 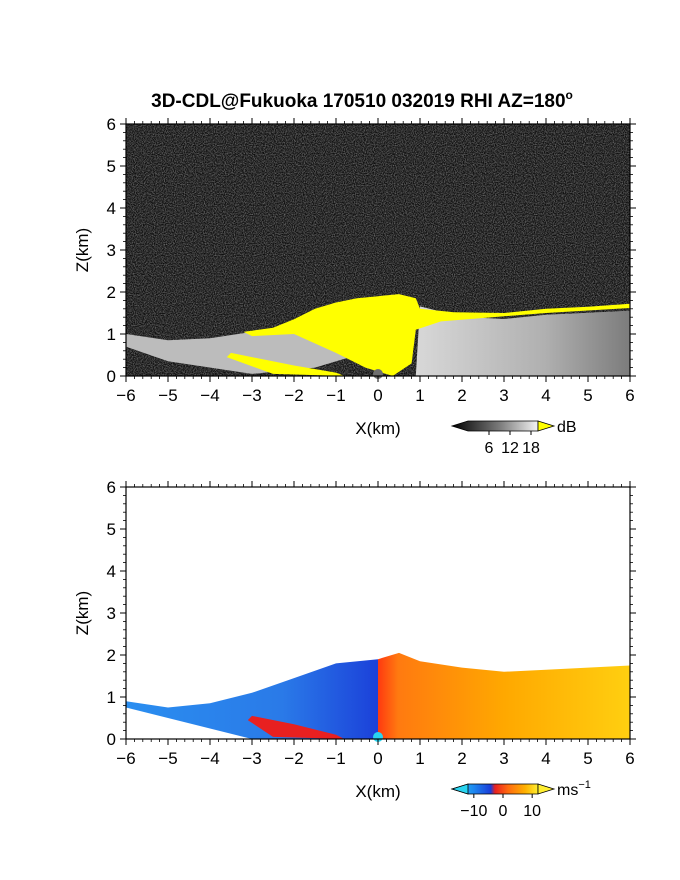 What do you see at coordinates (125, 395) in the screenshot?
I see `backscatter-xtick-label: −6` at bounding box center [125, 395].